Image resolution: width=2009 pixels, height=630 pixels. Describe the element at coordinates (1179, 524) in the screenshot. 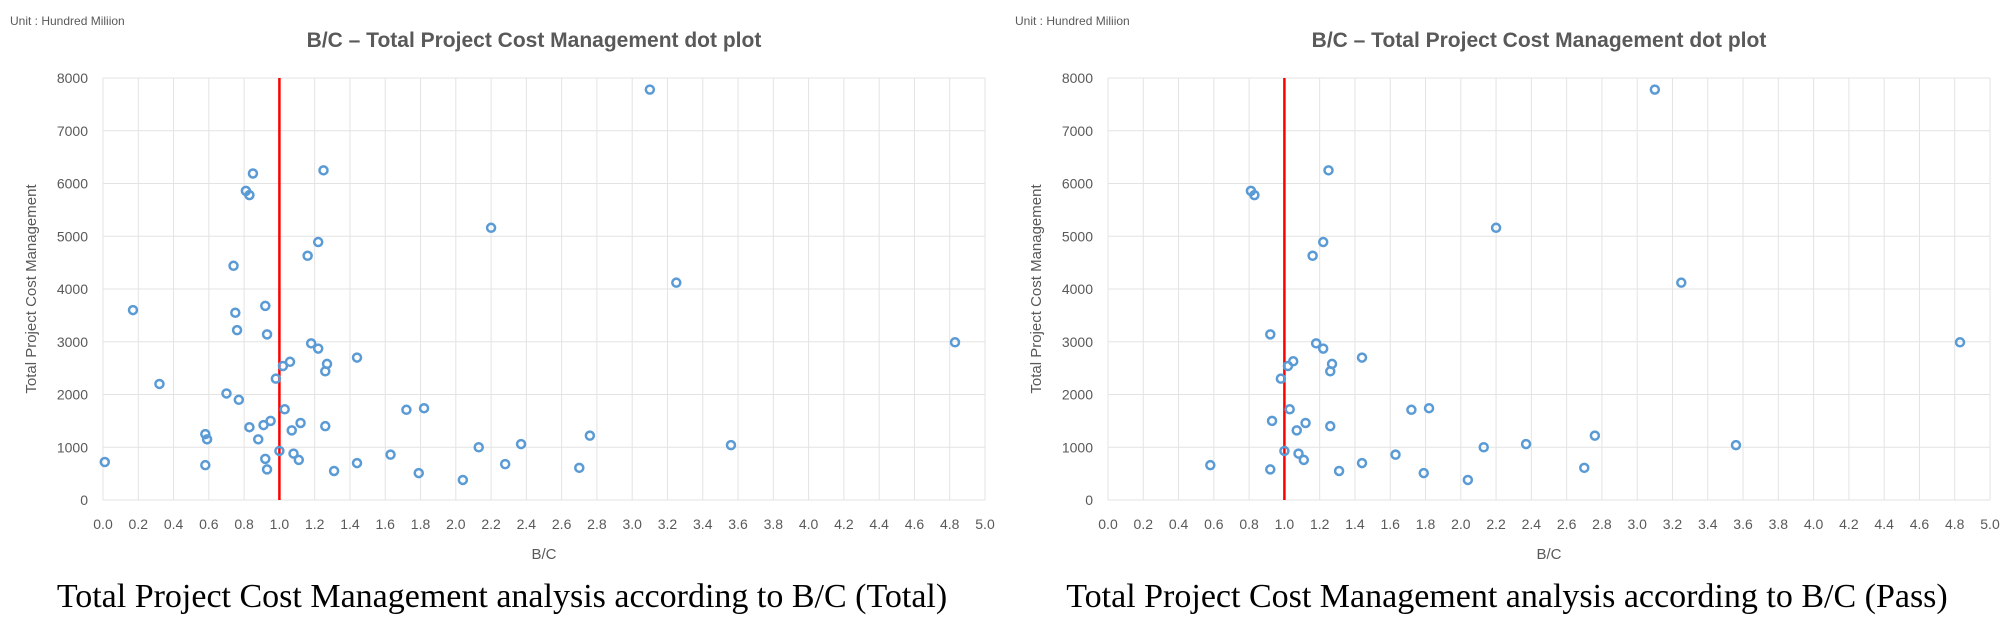

I see `x-tick-label: 0.4` at that location.